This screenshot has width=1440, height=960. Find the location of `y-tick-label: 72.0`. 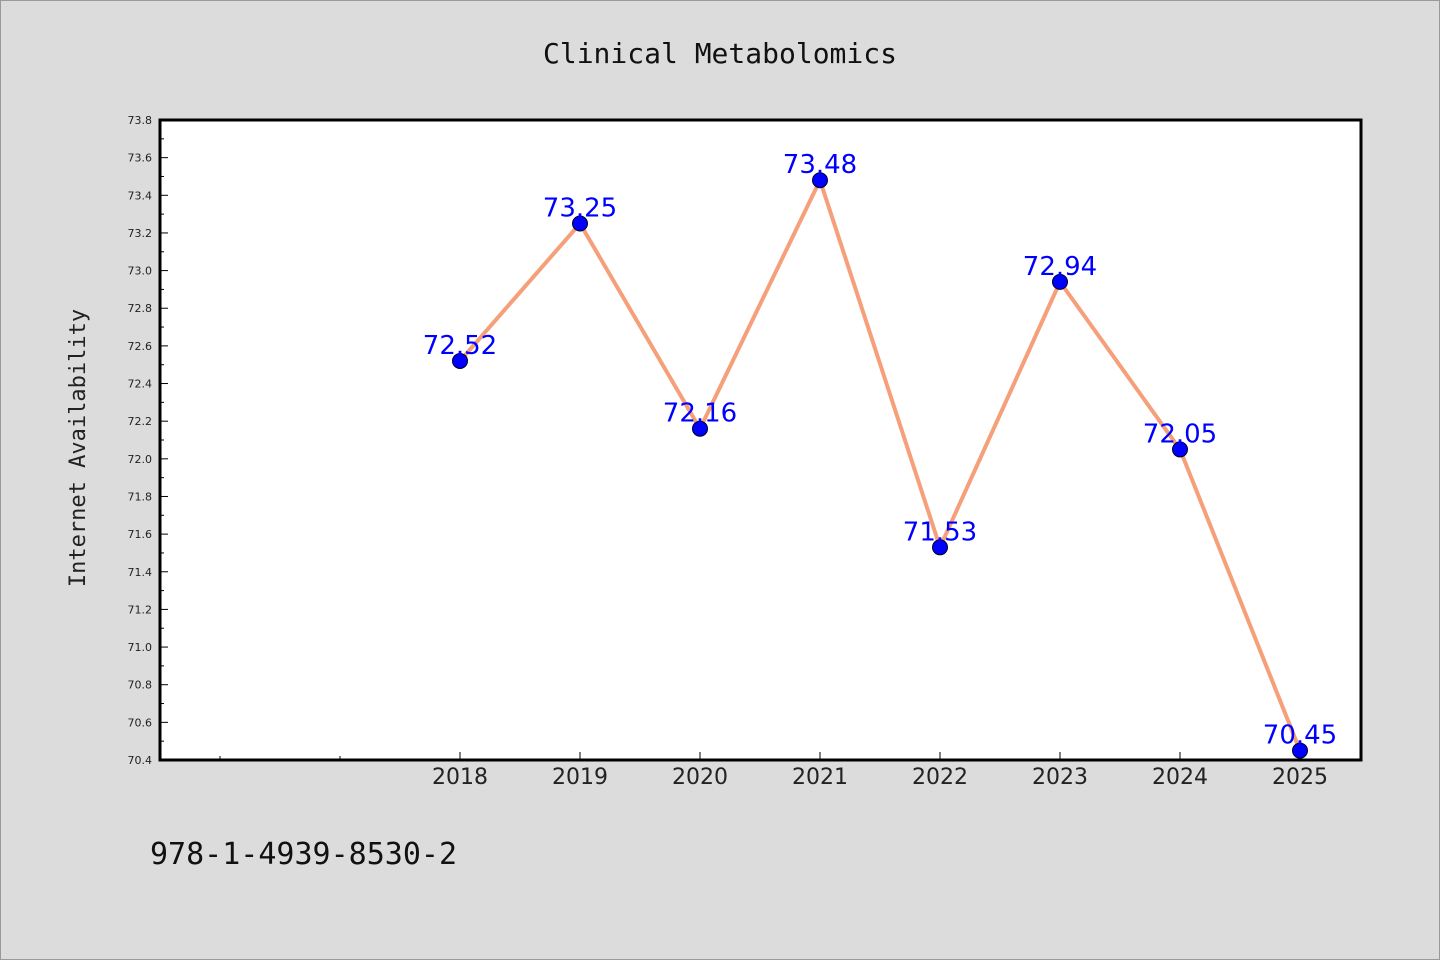

y-tick-label: 72.0 is located at coordinates (140, 459).